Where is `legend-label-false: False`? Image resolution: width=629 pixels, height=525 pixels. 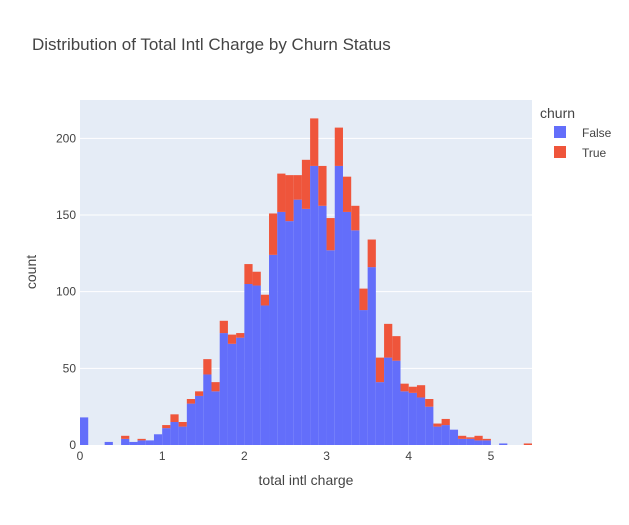
legend-label-false: False is located at coordinates (597, 133).